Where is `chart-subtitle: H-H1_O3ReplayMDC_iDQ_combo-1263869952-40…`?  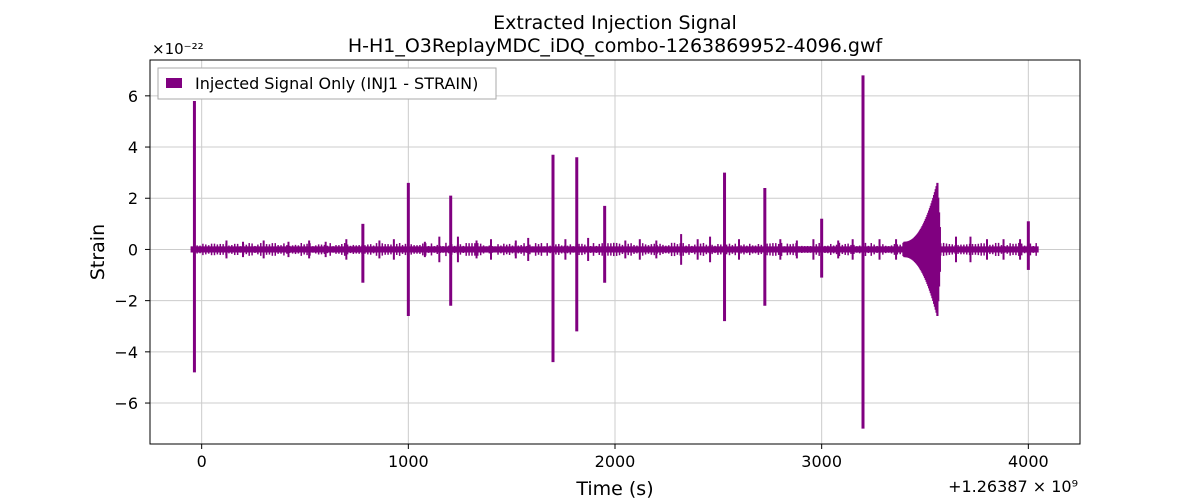
chart-subtitle: H-H1_O3ReplayMDC_iDQ_combo-1263869952-40… is located at coordinates (616, 46).